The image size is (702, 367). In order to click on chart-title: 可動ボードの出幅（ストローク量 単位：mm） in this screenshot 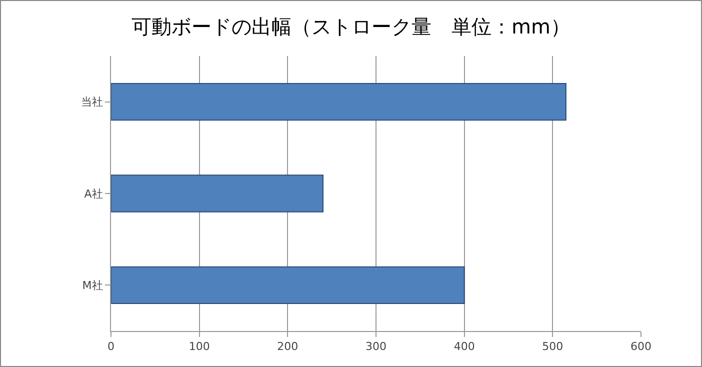, I will do `click(351, 26)`.